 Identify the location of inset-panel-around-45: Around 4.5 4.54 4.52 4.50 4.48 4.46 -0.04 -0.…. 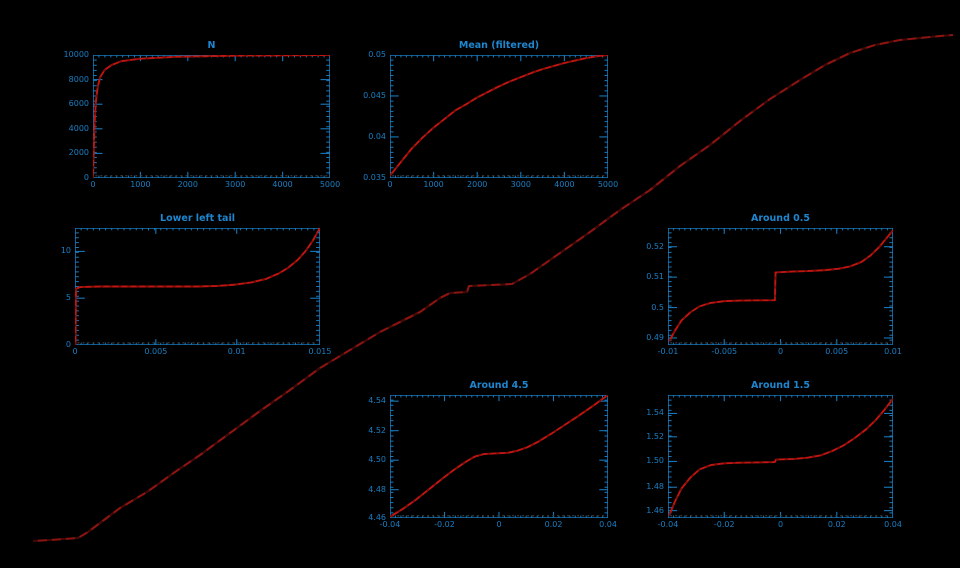
(492, 454).